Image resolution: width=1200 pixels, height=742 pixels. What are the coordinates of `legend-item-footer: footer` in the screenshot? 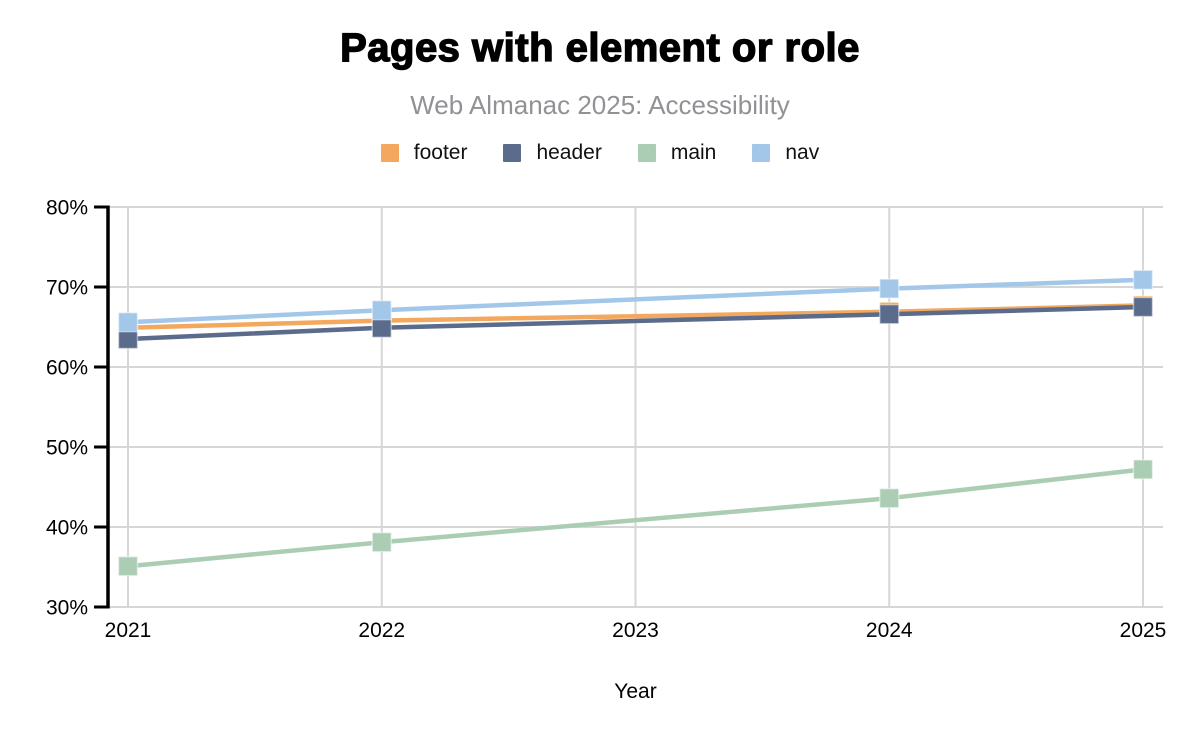 It's located at (424, 153).